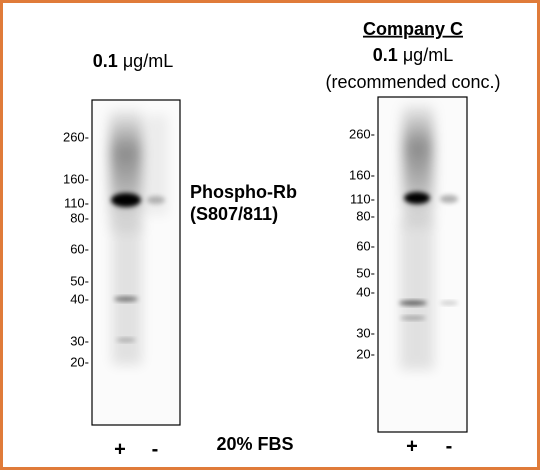 The image size is (540, 470). Describe the element at coordinates (412, 82) in the screenshot. I see `note: (recommended conc.)` at that location.